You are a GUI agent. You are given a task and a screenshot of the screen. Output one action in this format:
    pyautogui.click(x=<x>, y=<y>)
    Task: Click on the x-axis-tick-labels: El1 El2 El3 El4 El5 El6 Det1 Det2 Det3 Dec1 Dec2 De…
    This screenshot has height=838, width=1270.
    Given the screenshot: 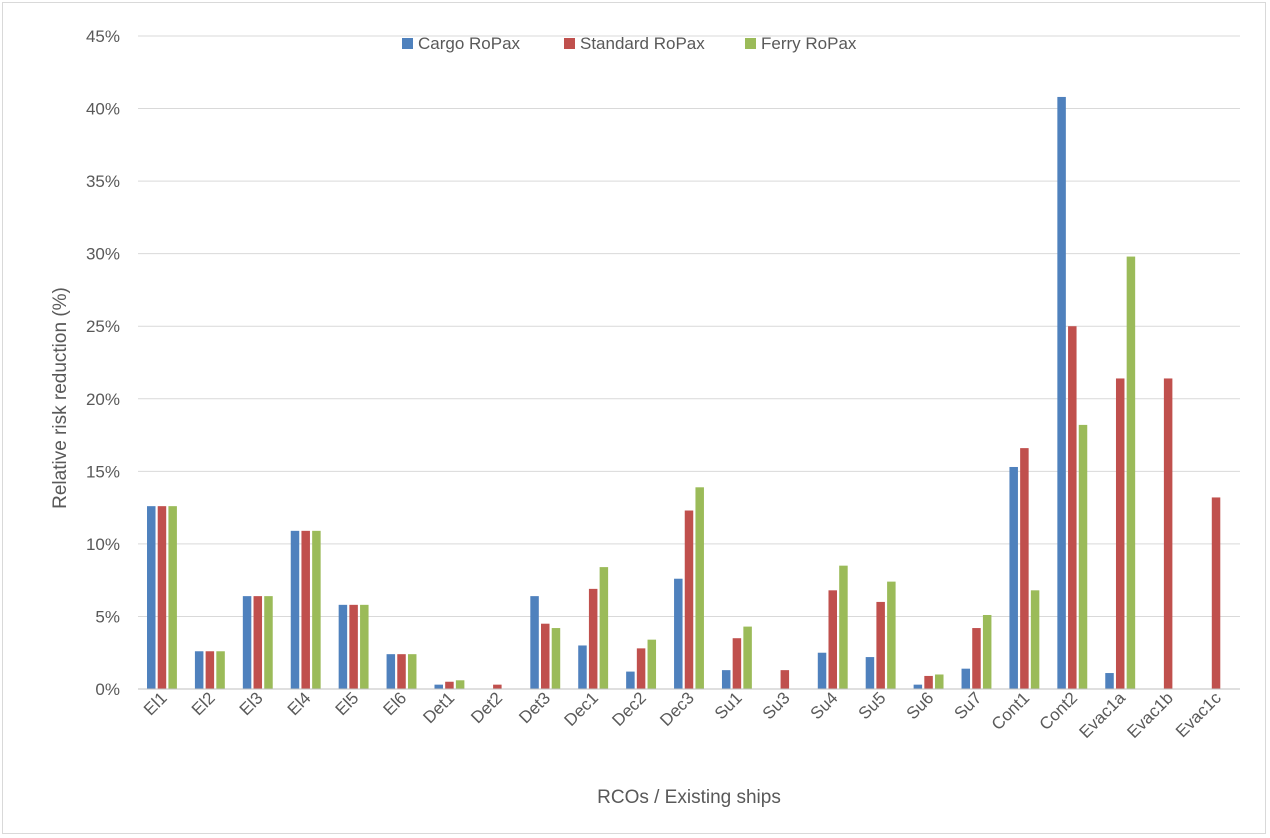 What is the action you would take?
    pyautogui.click(x=682, y=715)
    